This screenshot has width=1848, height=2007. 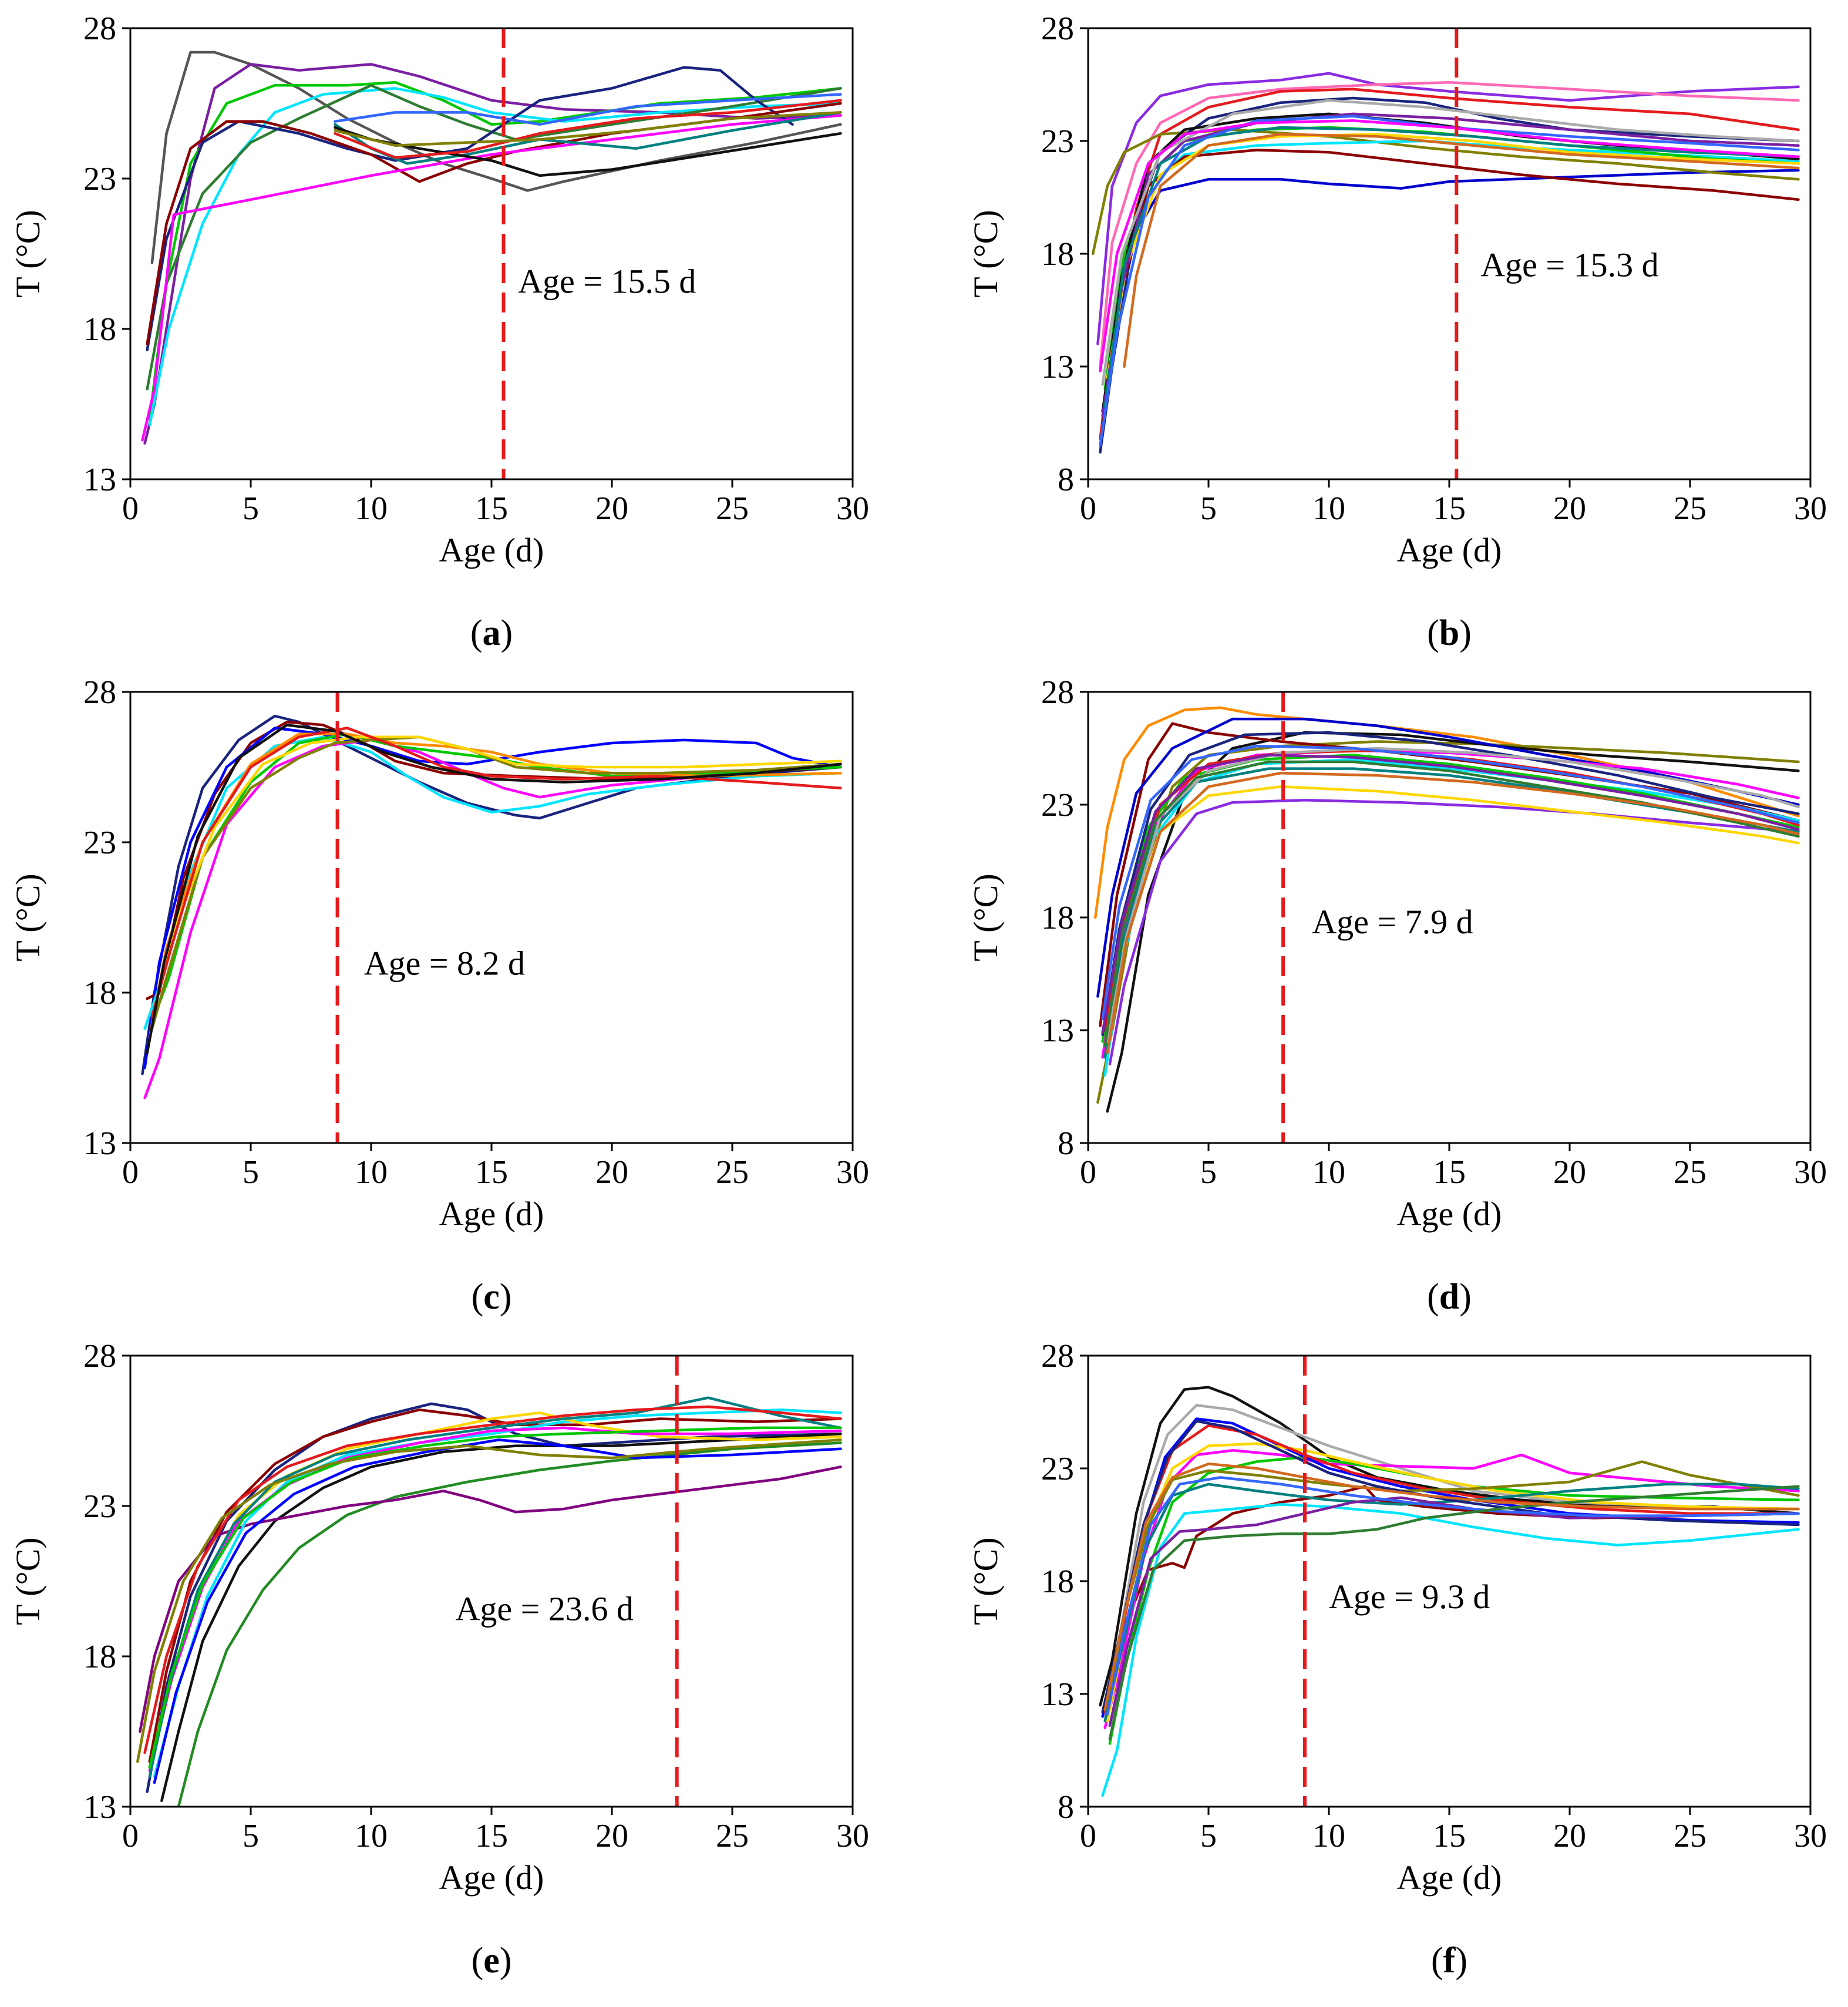 I want to click on panel-caption: (a), so click(x=491, y=633).